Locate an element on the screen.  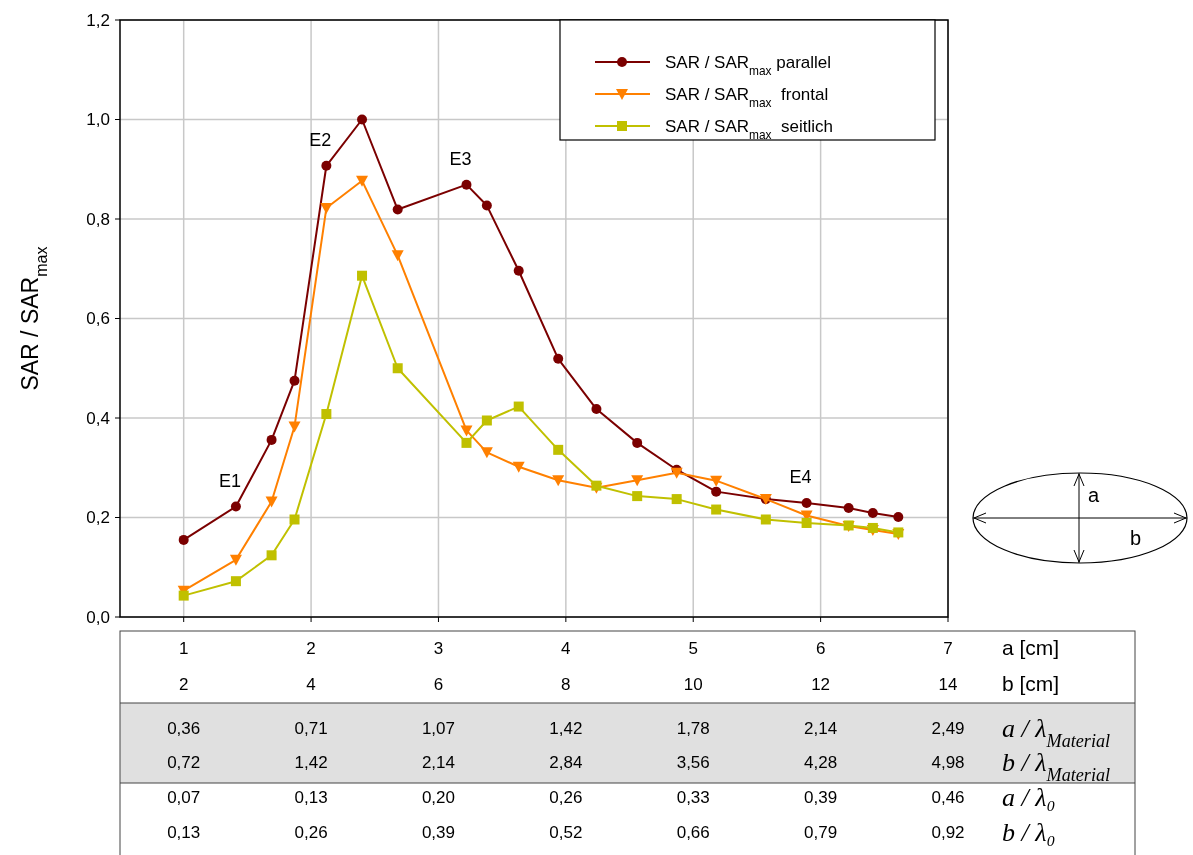
text: 0,07 is located at coordinates (184, 797).